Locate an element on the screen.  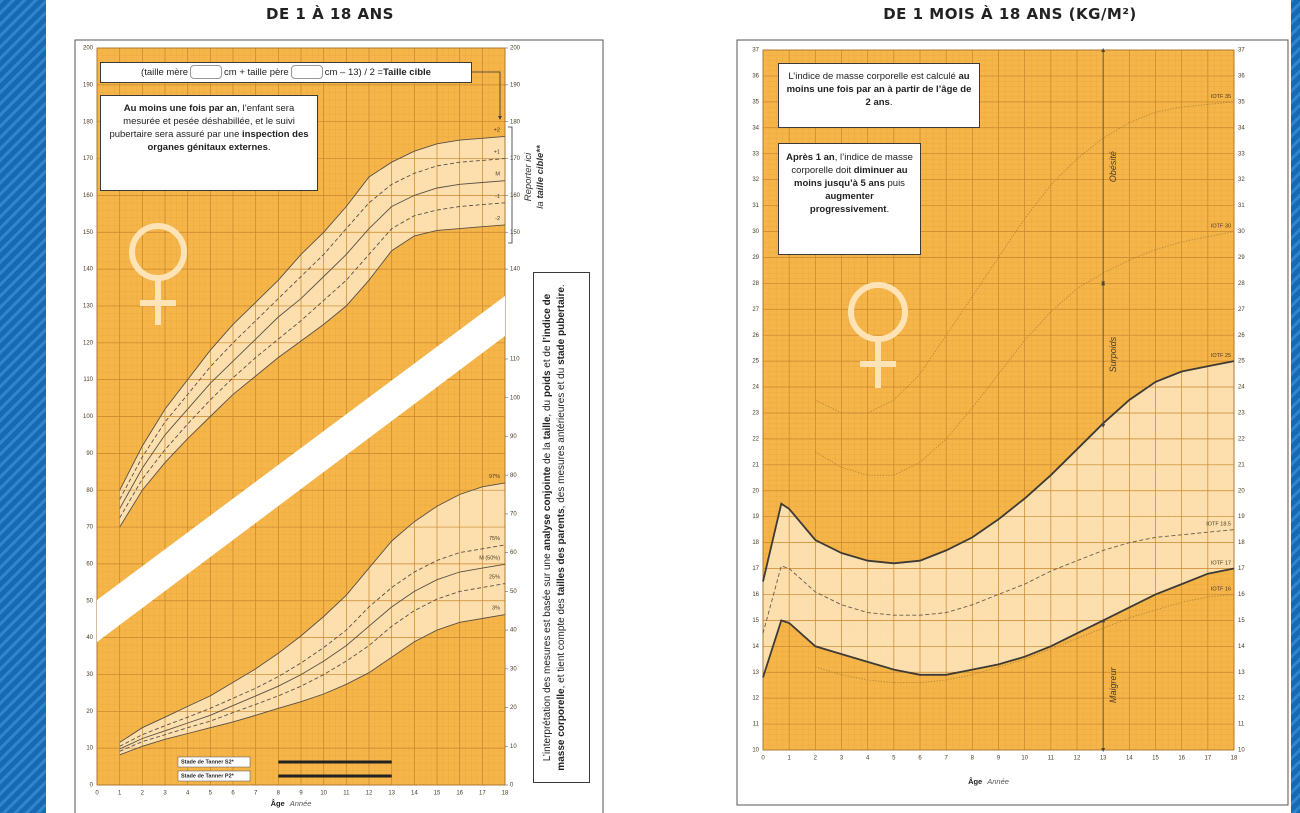
series-label: IOTF 17 is located at coordinates (1221, 564).